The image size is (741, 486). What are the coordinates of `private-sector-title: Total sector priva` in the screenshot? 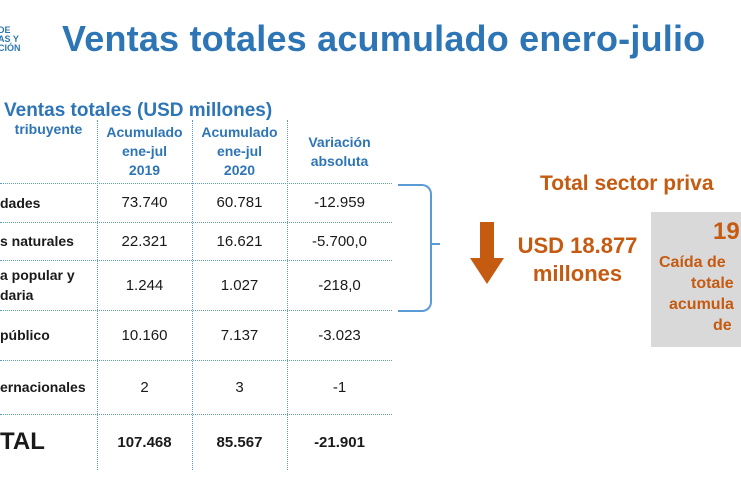 It's located at (627, 183).